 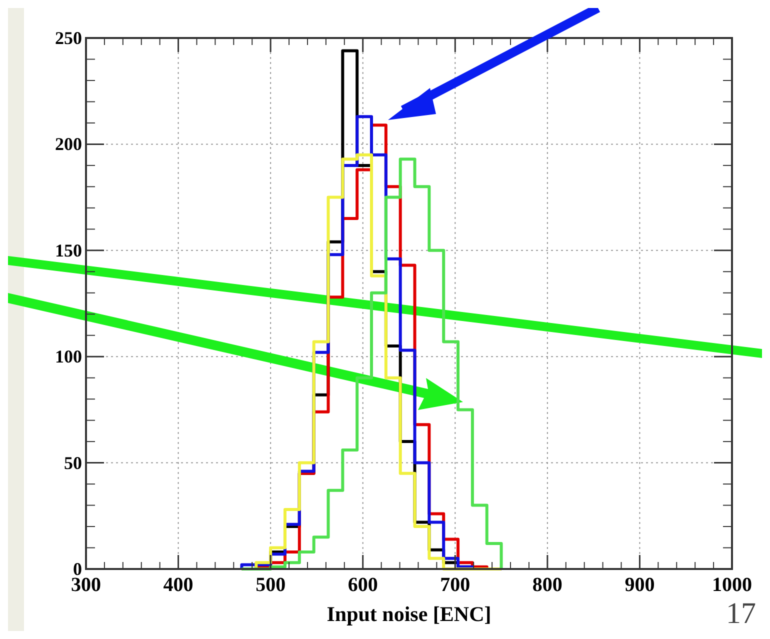 What do you see at coordinates (639, 585) in the screenshot?
I see `x-tick-label: 900` at bounding box center [639, 585].